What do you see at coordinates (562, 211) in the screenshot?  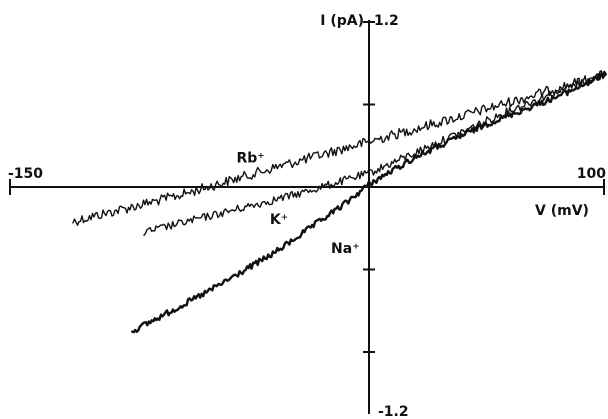 I see `x-axis-label: V (mV)` at bounding box center [562, 211].